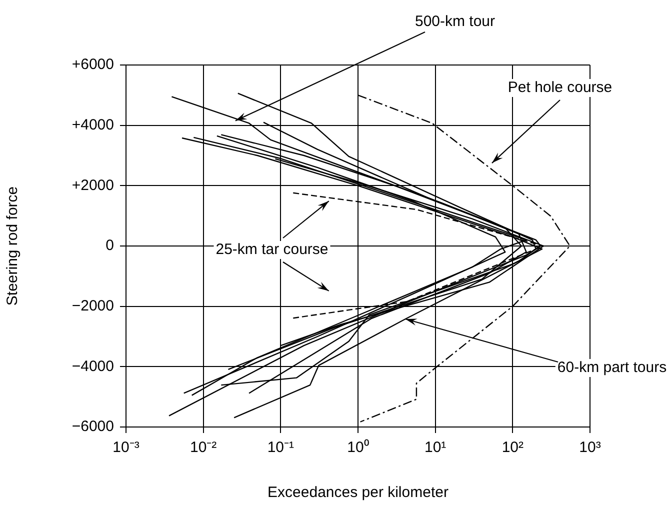  What do you see at coordinates (358, 493) in the screenshot?
I see `x-axis-title: Exceedances per kilometer` at bounding box center [358, 493].